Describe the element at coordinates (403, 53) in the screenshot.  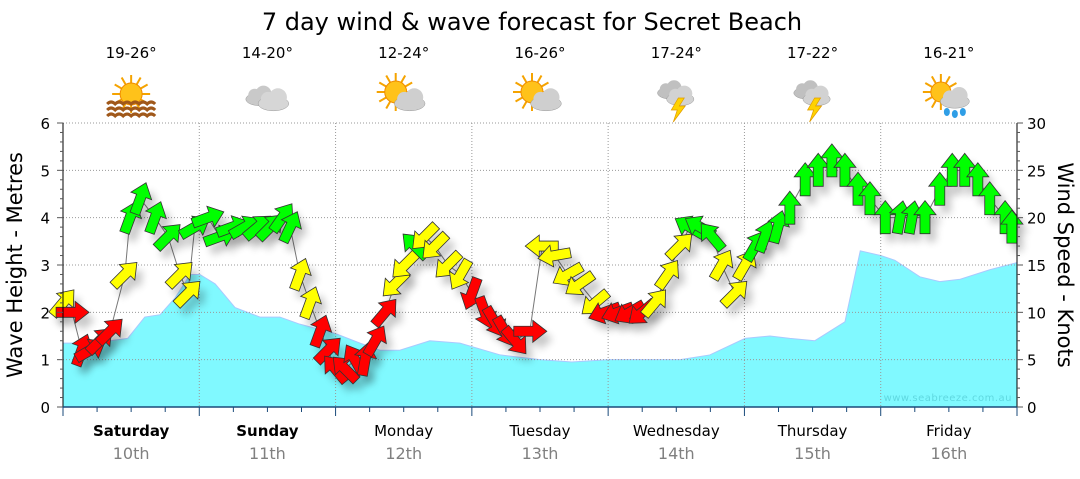
I see `temperature-label: 12-24°` at that location.